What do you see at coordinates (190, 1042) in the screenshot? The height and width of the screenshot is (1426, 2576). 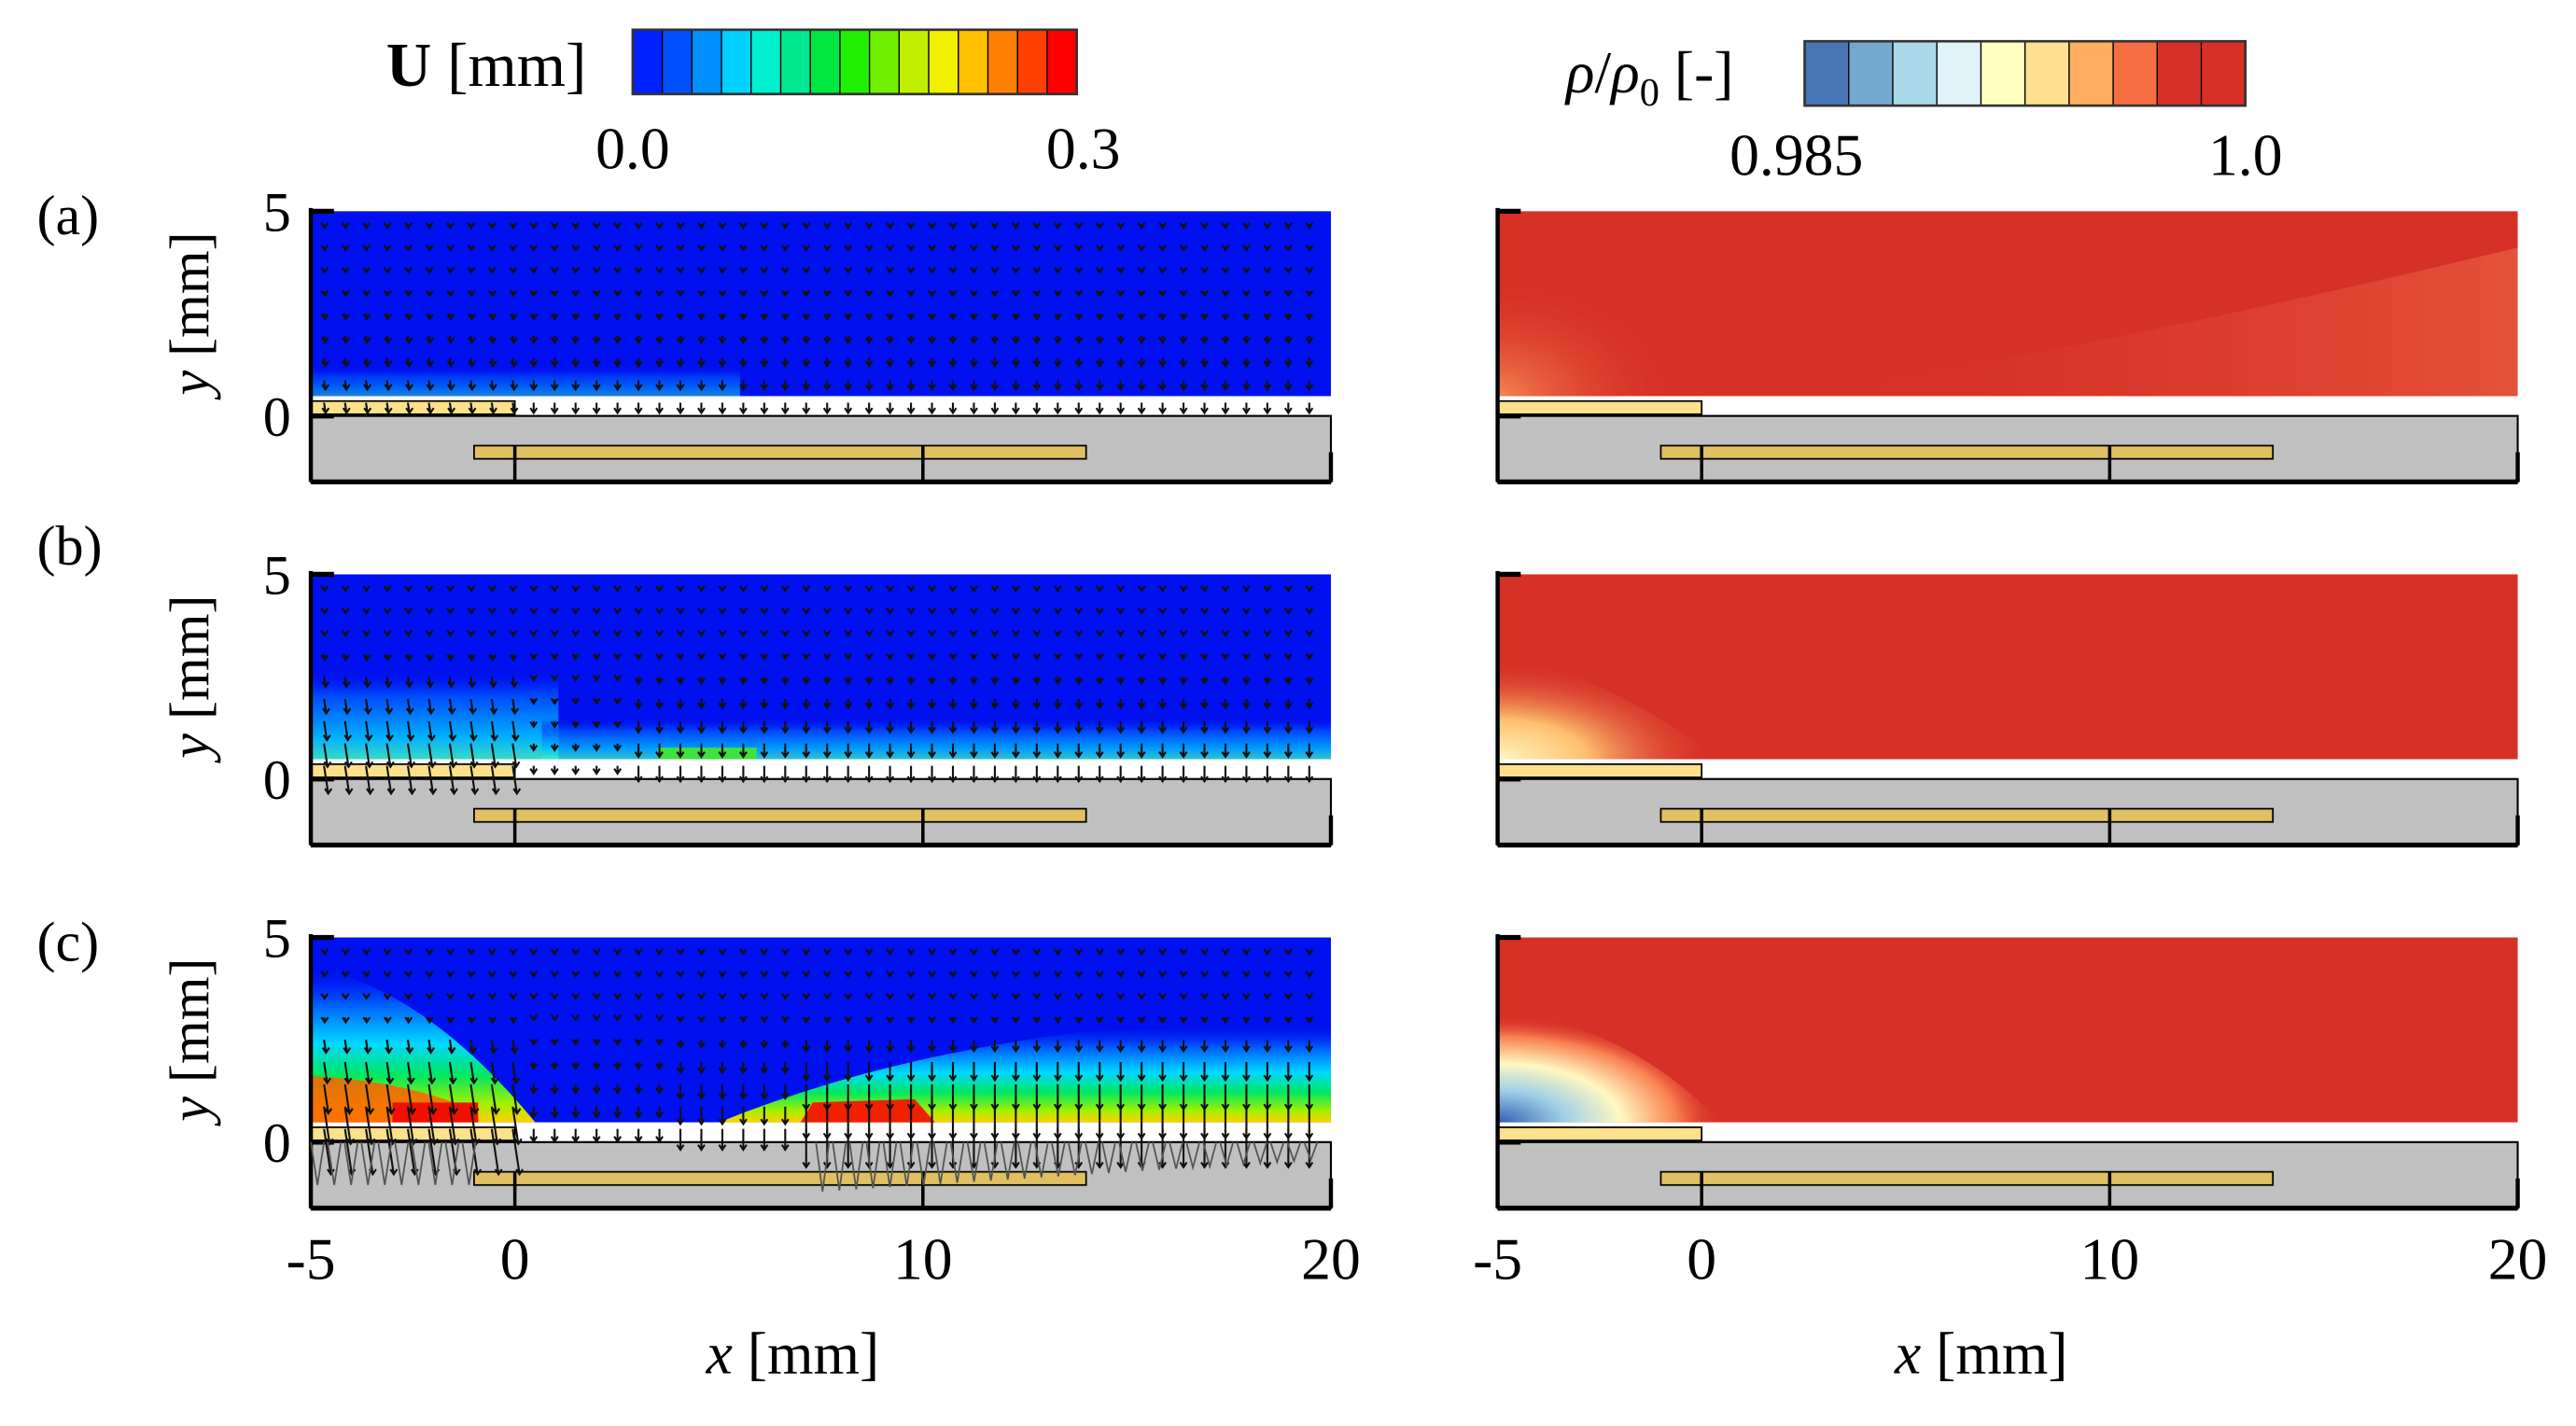 I see `y-axis-label-c: y [mm]` at bounding box center [190, 1042].